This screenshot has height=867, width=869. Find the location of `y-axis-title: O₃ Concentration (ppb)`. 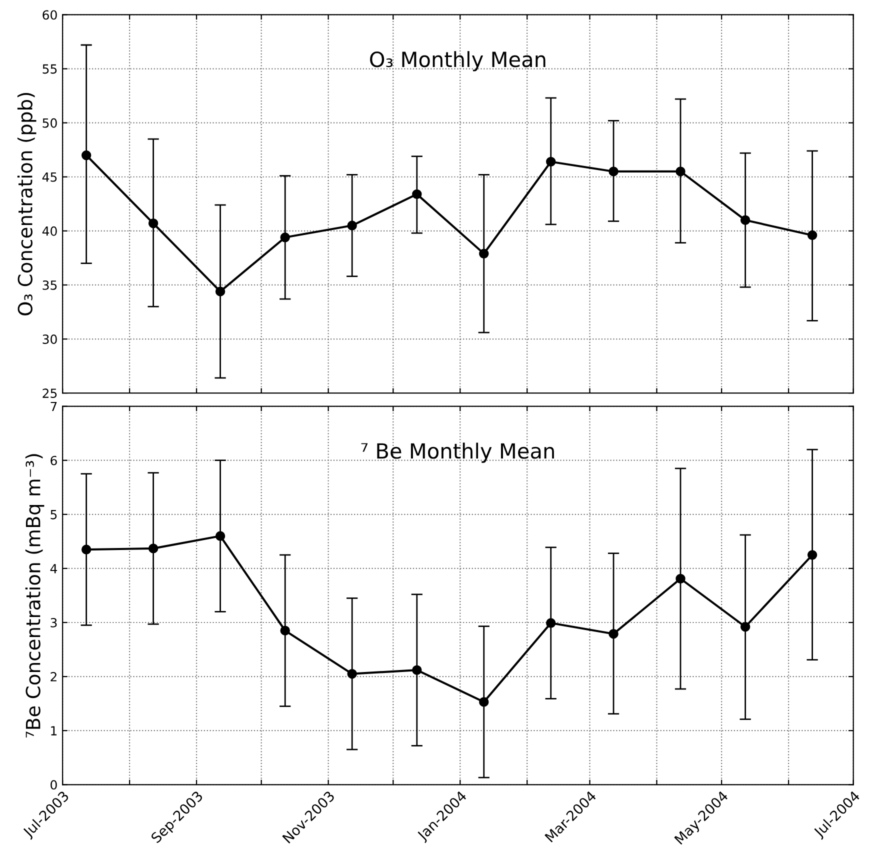

y-axis-title: O₃ Concentration (ppb) is located at coordinates (26, 204).